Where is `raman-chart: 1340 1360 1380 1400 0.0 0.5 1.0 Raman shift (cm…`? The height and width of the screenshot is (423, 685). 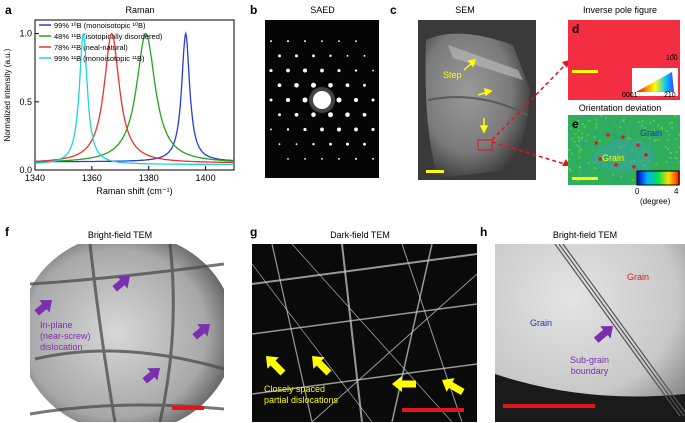
raman-chart: 1340 1360 1380 1400 0.0 0.5 1.0 Raman shift (cm… is located at coordinates (119, 107).